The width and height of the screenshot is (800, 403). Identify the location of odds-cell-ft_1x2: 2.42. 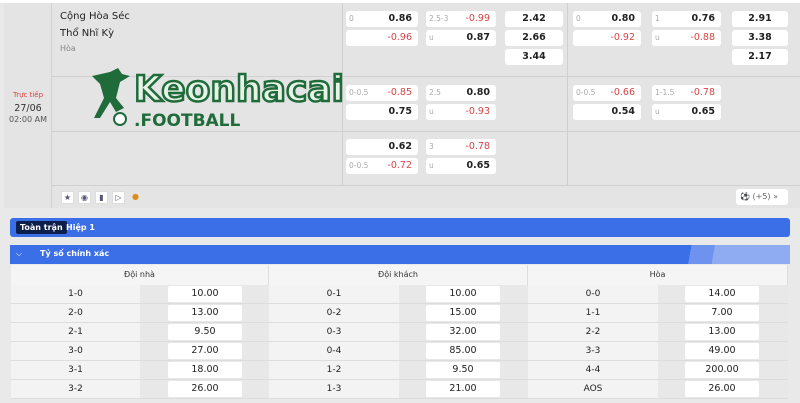
(534, 19).